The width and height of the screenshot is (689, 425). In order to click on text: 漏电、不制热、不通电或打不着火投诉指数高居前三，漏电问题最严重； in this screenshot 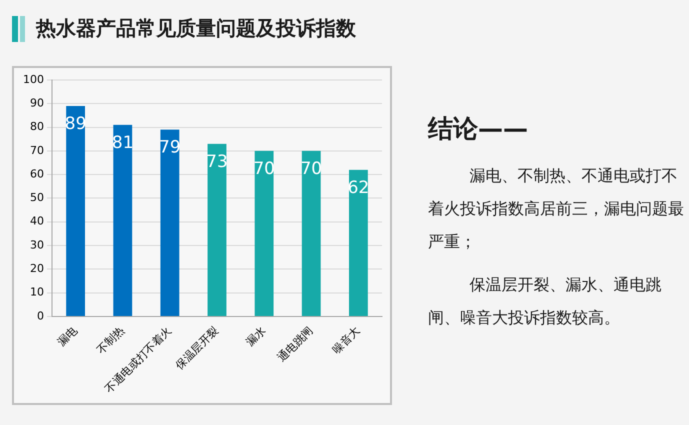, I will do `click(556, 209)`.